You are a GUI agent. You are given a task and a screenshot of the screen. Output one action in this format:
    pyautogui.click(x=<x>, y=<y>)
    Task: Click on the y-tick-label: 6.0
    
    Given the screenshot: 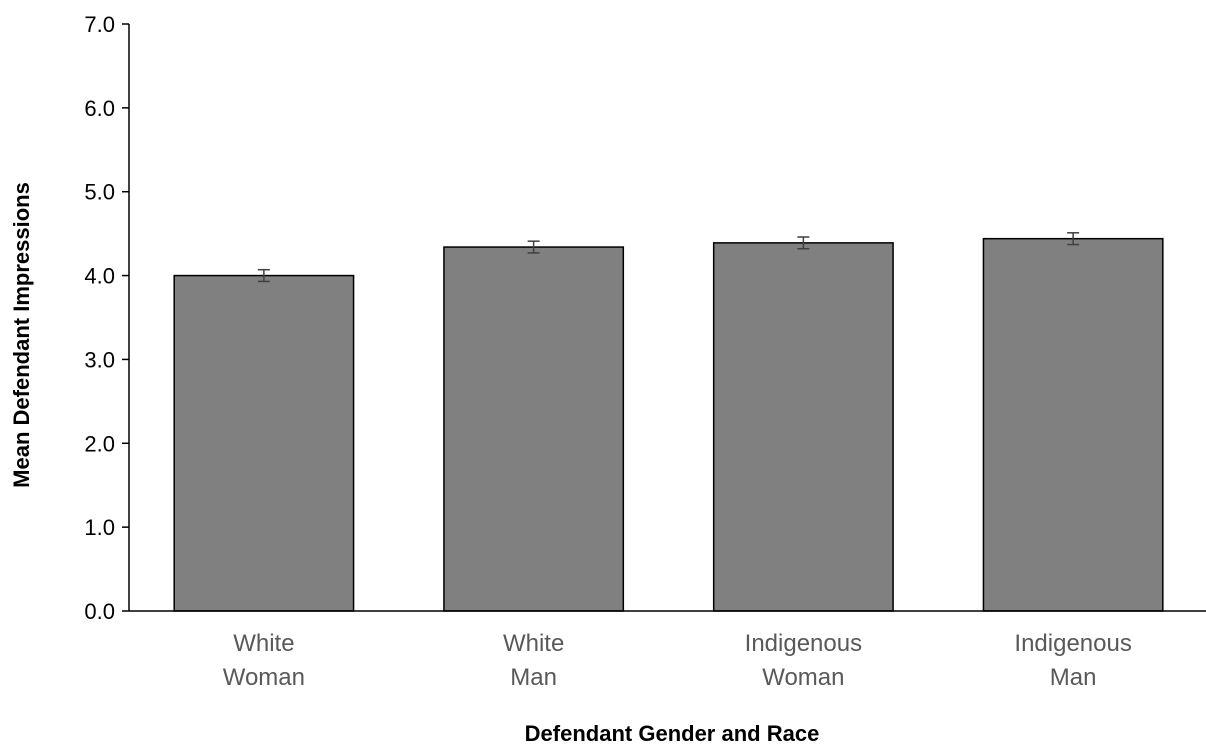 What is the action you would take?
    pyautogui.click(x=99, y=108)
    